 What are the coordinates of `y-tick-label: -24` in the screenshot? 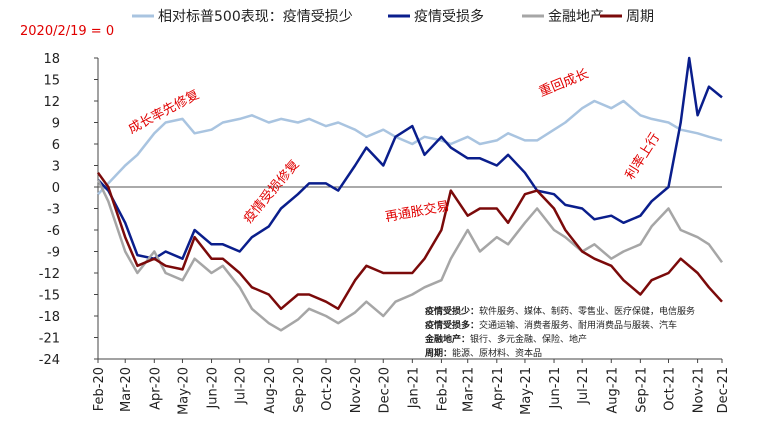 It's located at (49, 360).